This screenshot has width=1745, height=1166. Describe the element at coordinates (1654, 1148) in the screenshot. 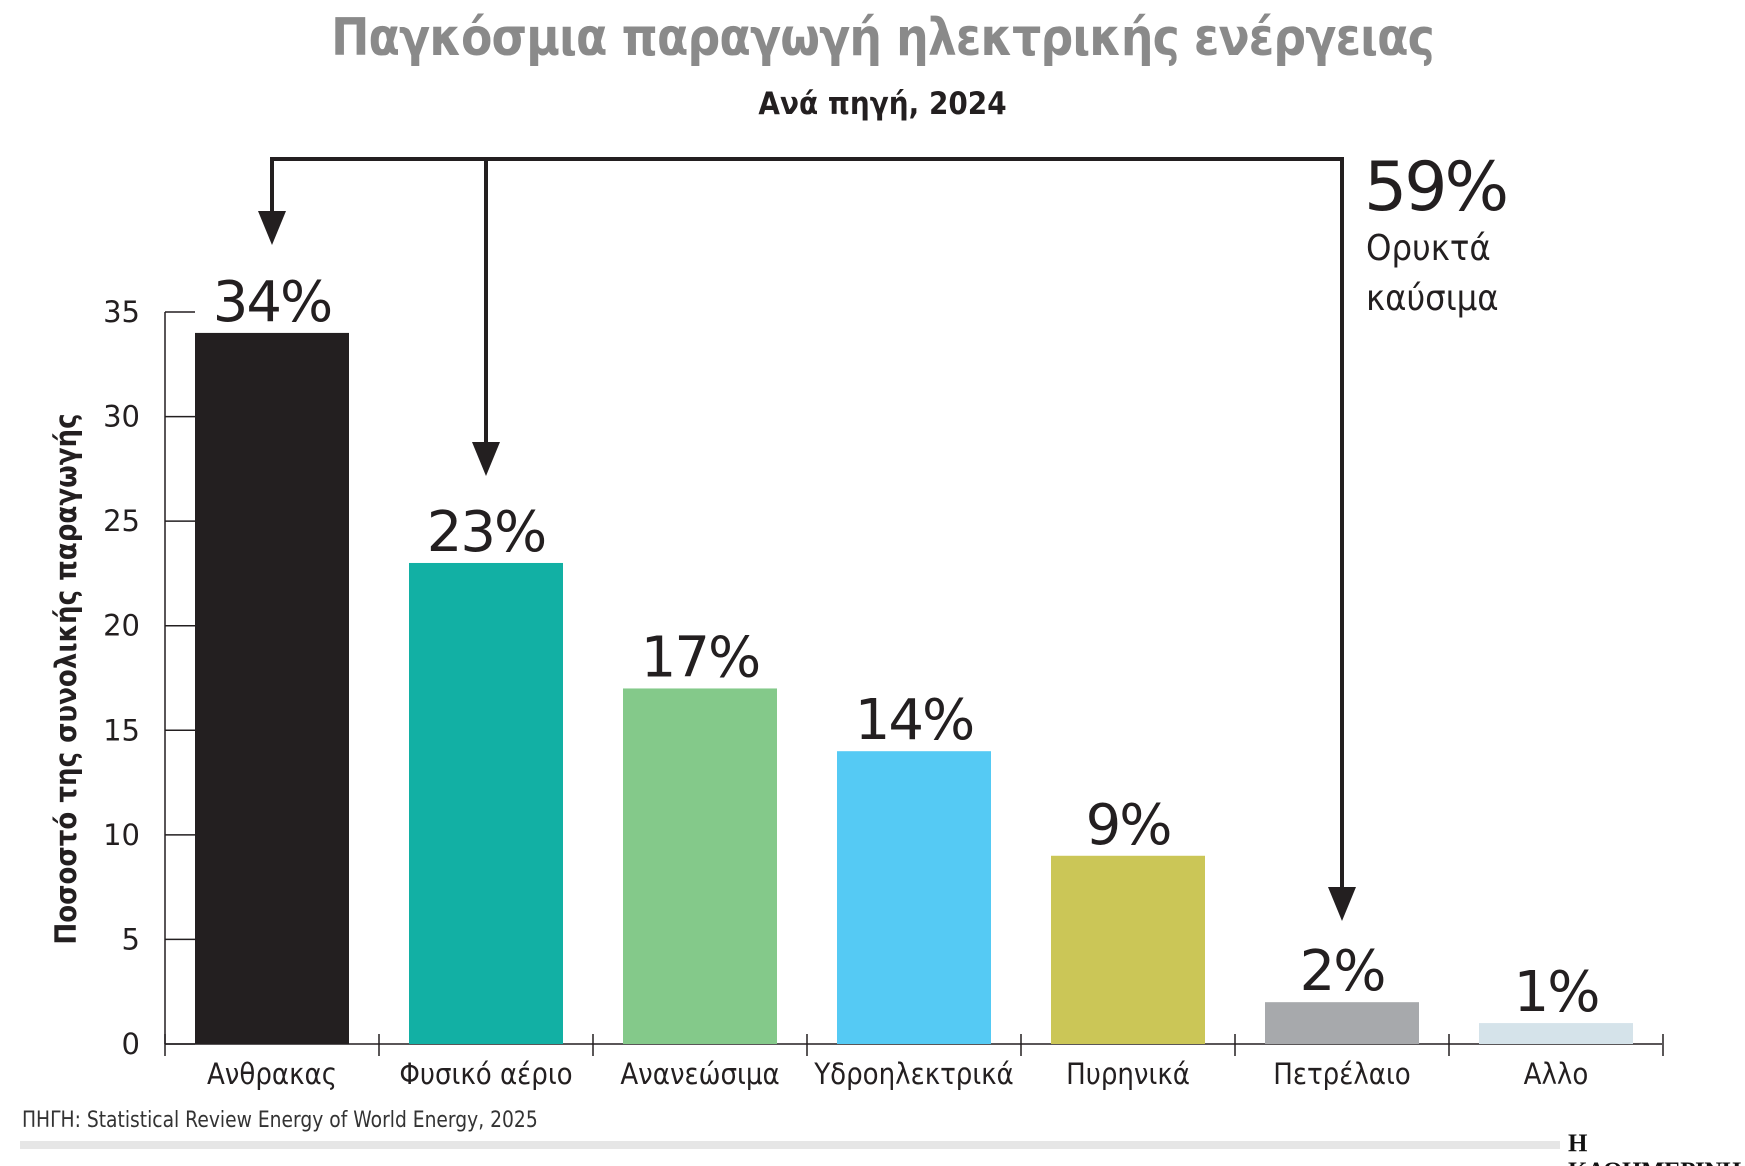

I see `publisher-logo: Η ΚΑΘΗΜΕΡΙΝΗ` at that location.